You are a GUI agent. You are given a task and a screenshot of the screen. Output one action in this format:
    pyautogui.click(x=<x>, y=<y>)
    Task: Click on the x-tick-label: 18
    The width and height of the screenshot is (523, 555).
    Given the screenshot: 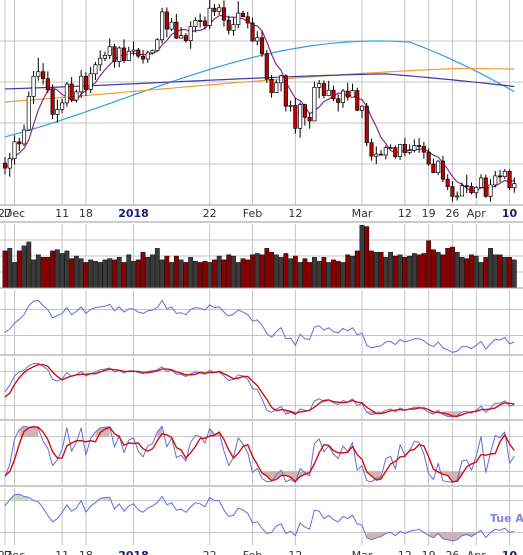 What is the action you would take?
    pyautogui.click(x=86, y=552)
    